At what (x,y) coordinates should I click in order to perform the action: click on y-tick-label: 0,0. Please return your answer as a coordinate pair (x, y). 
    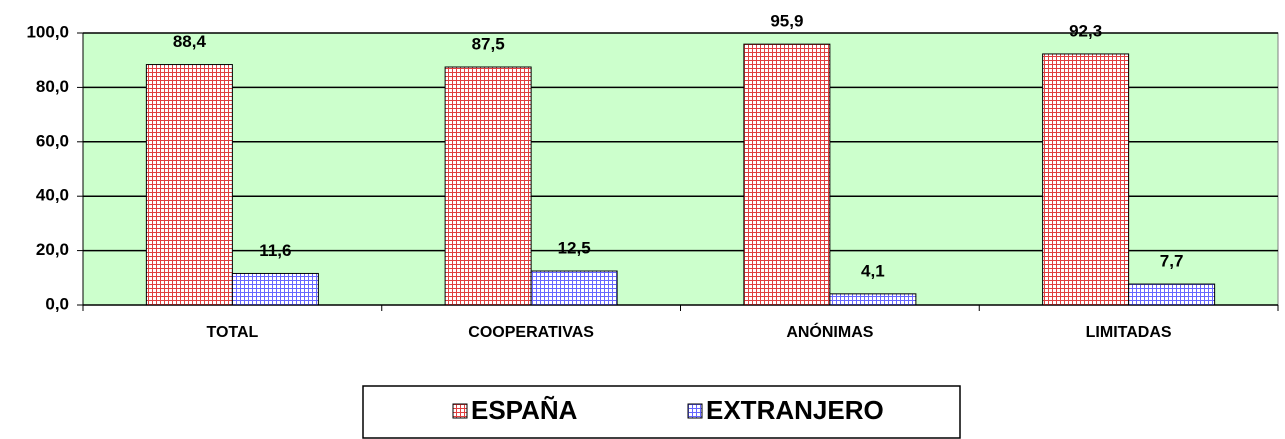
    Looking at the image, I should click on (57, 303).